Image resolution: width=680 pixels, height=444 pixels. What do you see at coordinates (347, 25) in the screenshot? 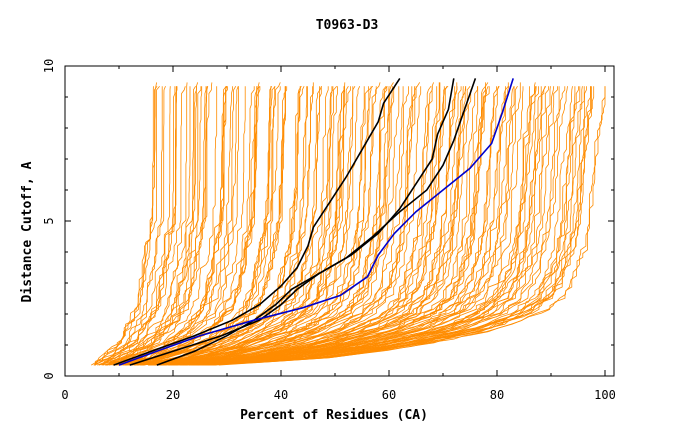
I see `chart-title: T0963-D3` at bounding box center [347, 25].